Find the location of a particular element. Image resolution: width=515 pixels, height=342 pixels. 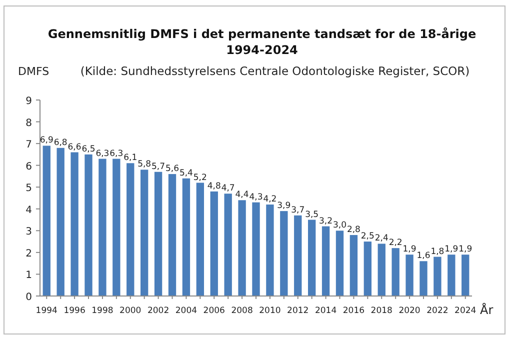

x-tick-label: 1998 is located at coordinates (103, 311).